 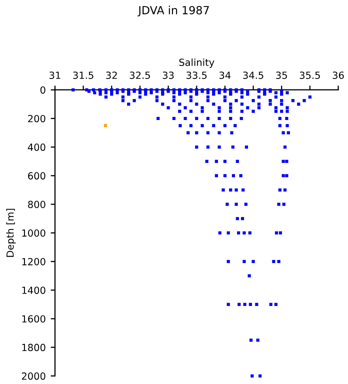 What do you see at coordinates (37, 176) in the screenshot?
I see `y-tick-label: 600` at bounding box center [37, 176].